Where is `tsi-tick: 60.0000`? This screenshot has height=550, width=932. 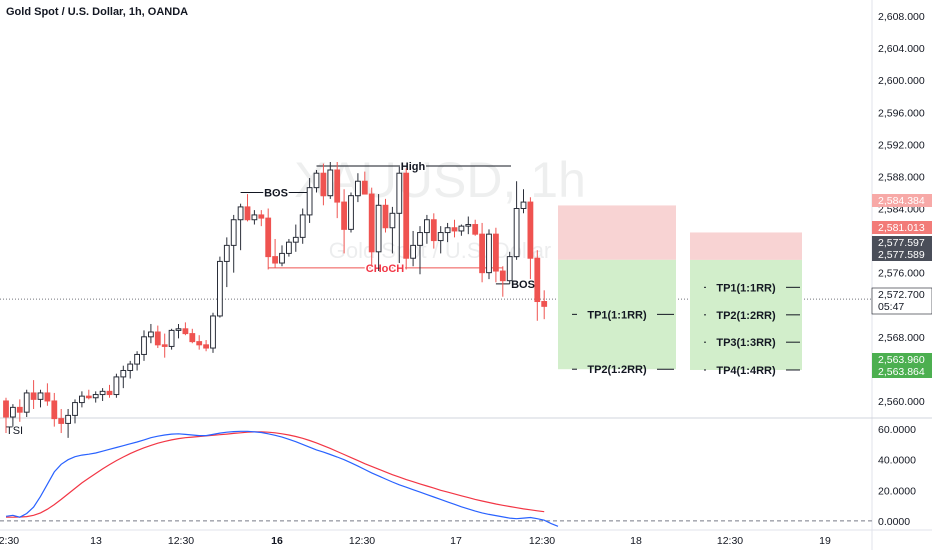 tsi-tick: 60.0000 is located at coordinates (897, 430).